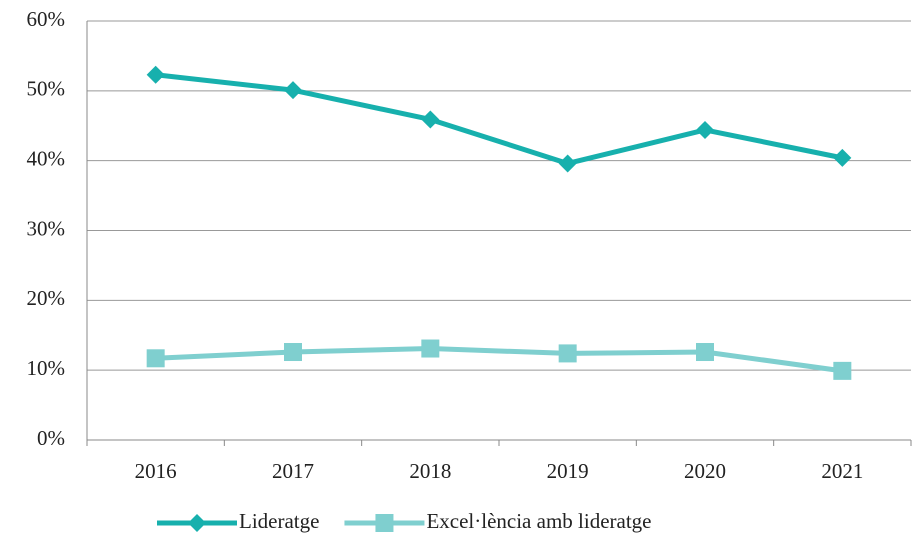 This screenshot has height=547, width=914. Describe the element at coordinates (46, 158) in the screenshot. I see `y-tick-label: 40%` at that location.